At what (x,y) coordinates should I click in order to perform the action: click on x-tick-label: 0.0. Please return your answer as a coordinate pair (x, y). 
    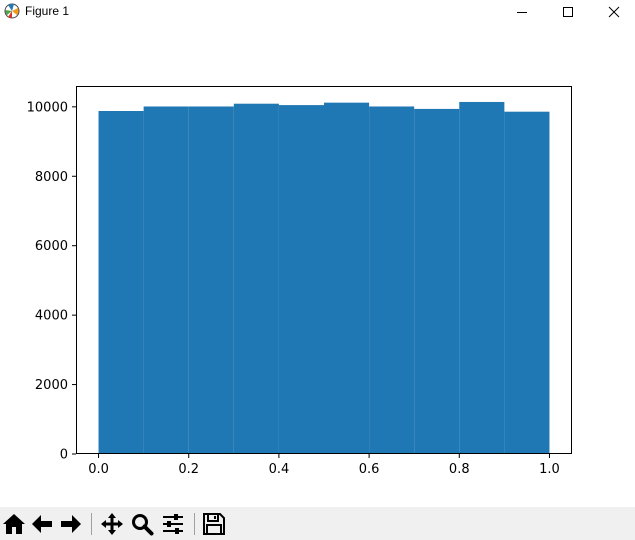
    Looking at the image, I should click on (98, 469).